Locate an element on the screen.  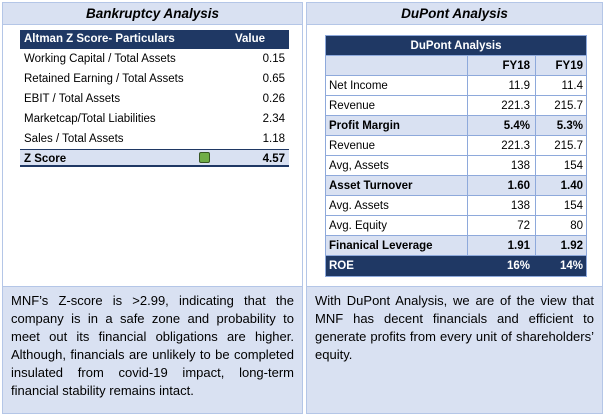
table-row: Finanical Leverage 1.91 1.92 is located at coordinates (456, 246).